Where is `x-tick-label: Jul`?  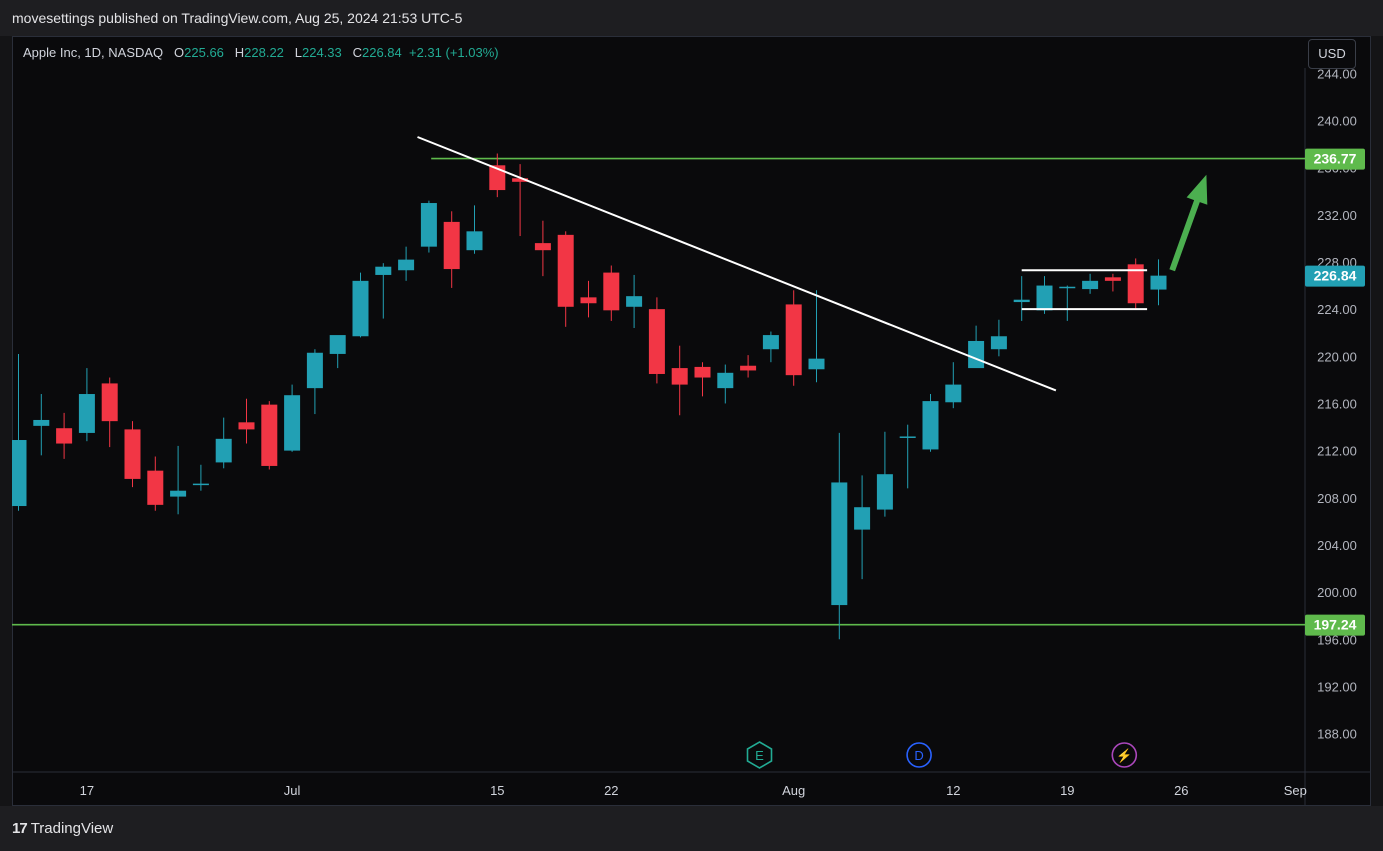 x-tick-label: Jul is located at coordinates (292, 790).